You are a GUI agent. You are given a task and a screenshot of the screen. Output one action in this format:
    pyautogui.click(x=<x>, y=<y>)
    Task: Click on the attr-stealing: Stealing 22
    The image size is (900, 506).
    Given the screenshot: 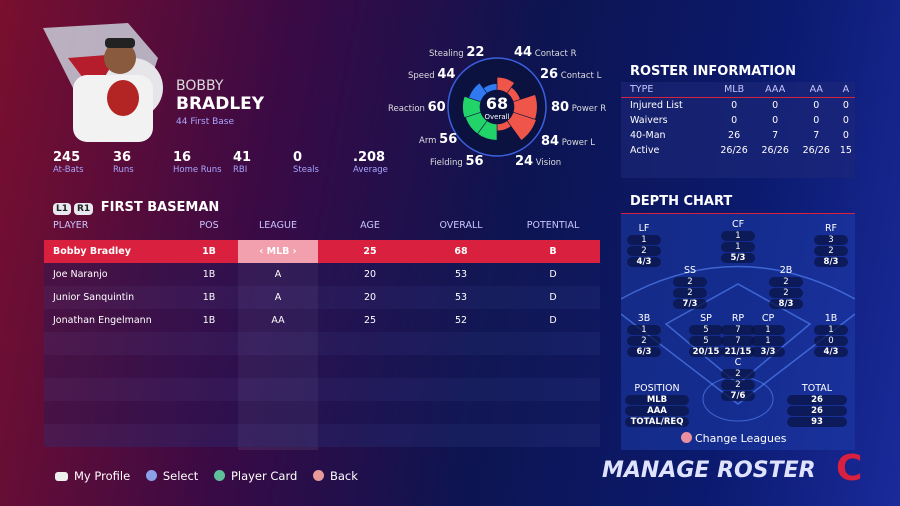 What is the action you would take?
    pyautogui.click(x=457, y=52)
    